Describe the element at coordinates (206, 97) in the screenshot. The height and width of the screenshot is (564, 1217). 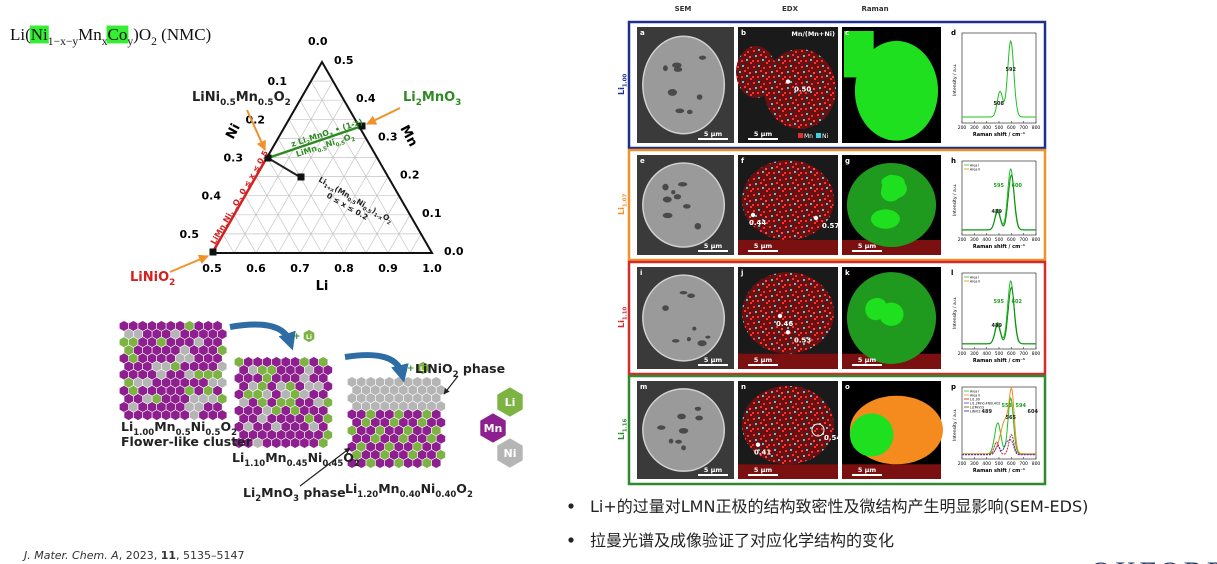
I see `text-part: LiNi` at that location.